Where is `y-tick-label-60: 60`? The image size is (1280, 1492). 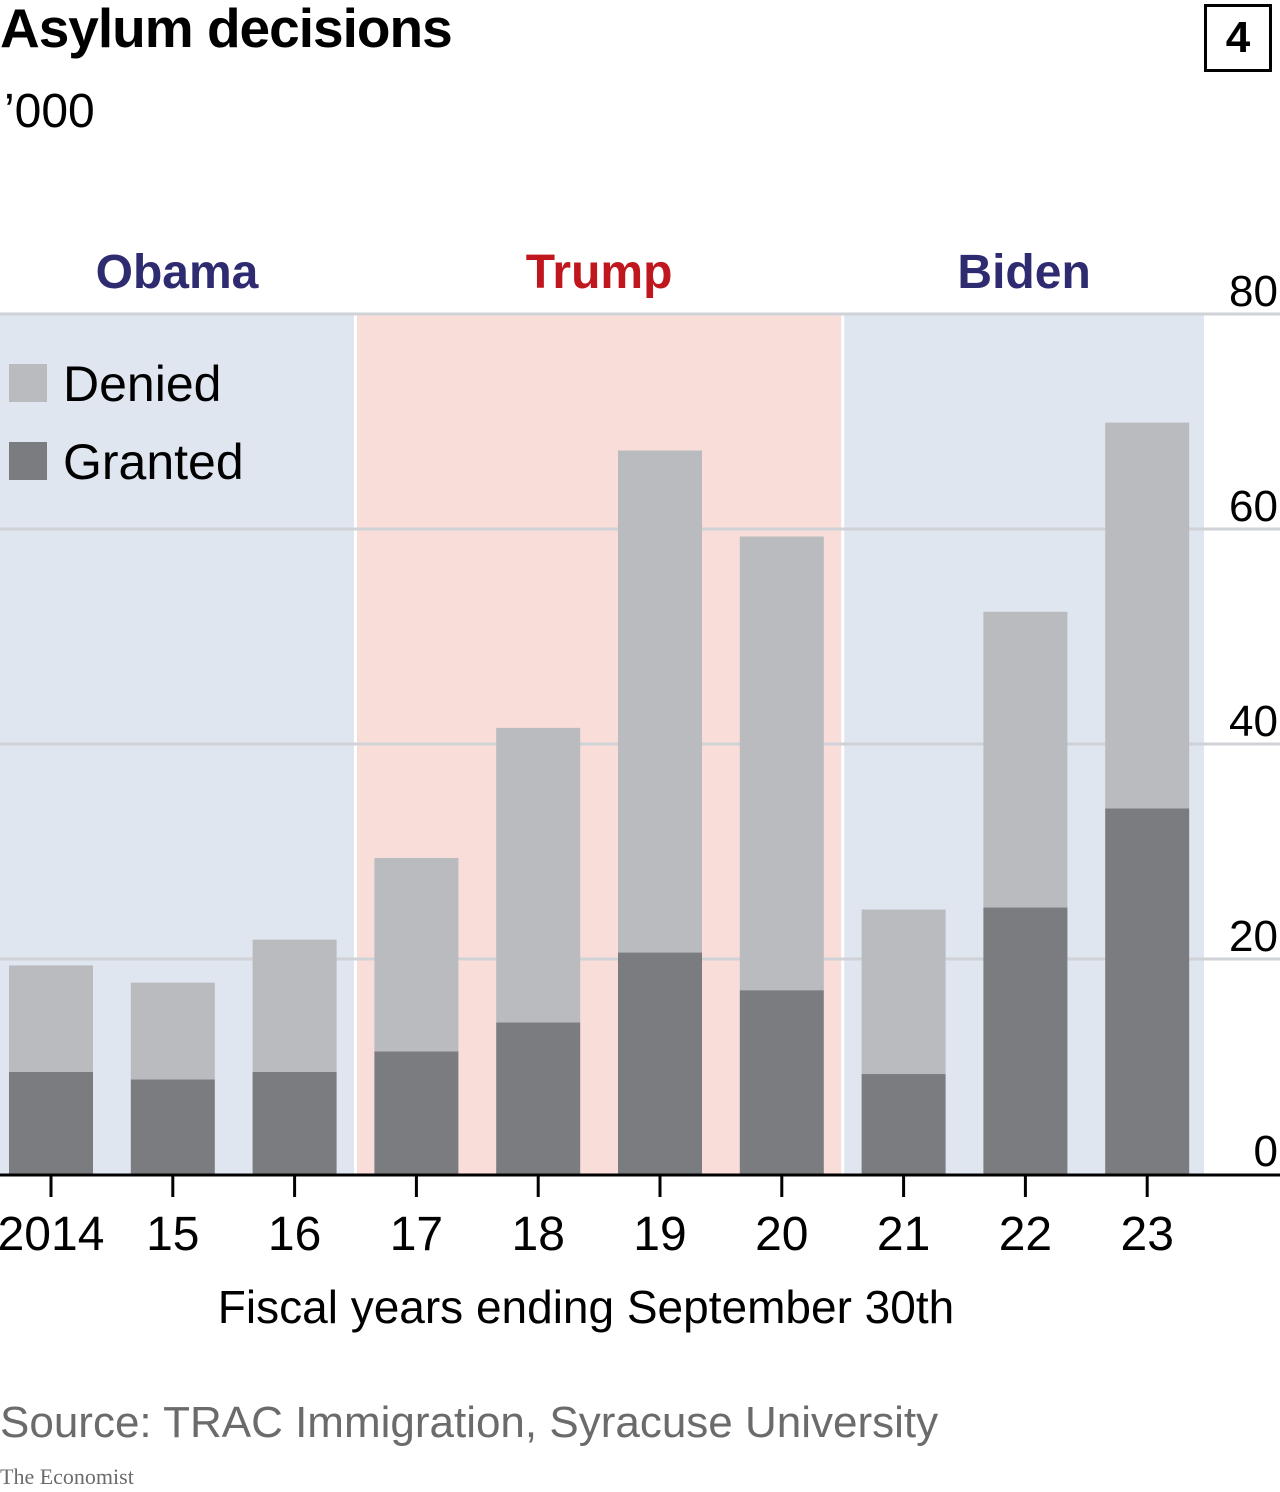 y-tick-label-60: 60 is located at coordinates (1253, 506).